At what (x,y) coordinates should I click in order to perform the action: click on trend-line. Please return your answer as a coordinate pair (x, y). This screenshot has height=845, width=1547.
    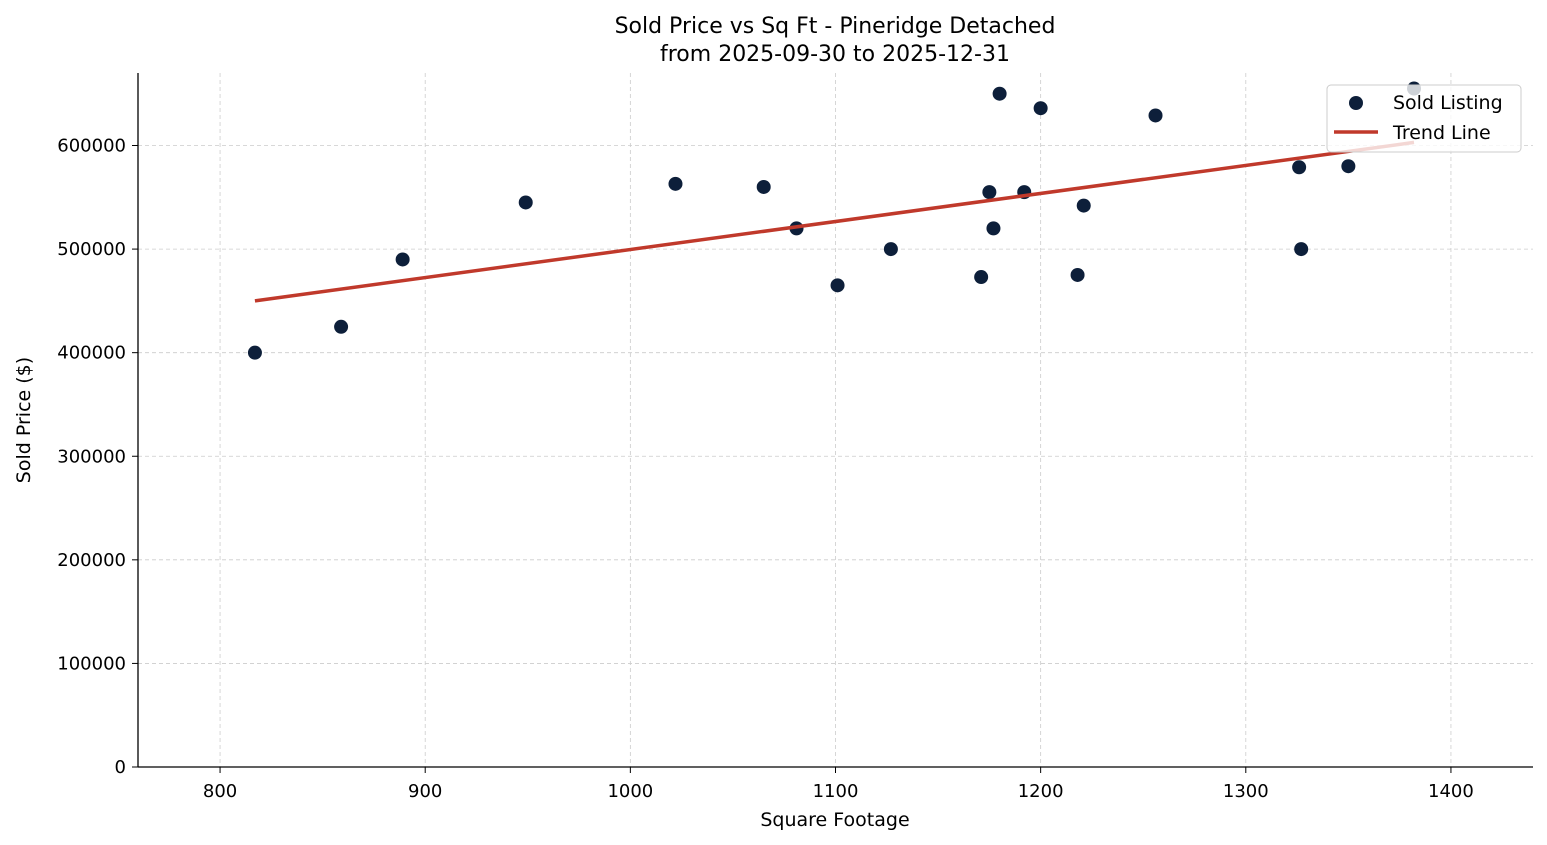
    Looking at the image, I should click on (834, 221).